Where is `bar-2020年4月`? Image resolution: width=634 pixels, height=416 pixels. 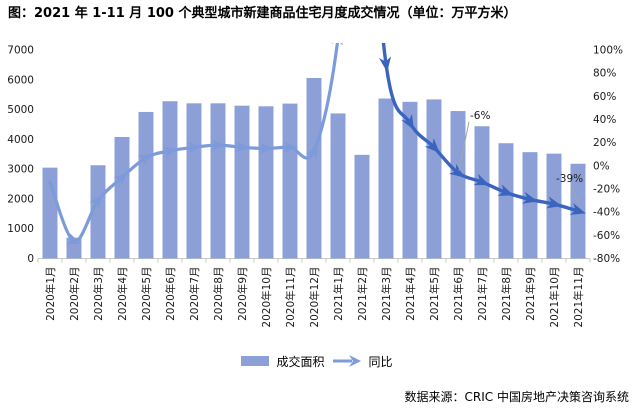 bar-2020年4月 is located at coordinates (122, 197).